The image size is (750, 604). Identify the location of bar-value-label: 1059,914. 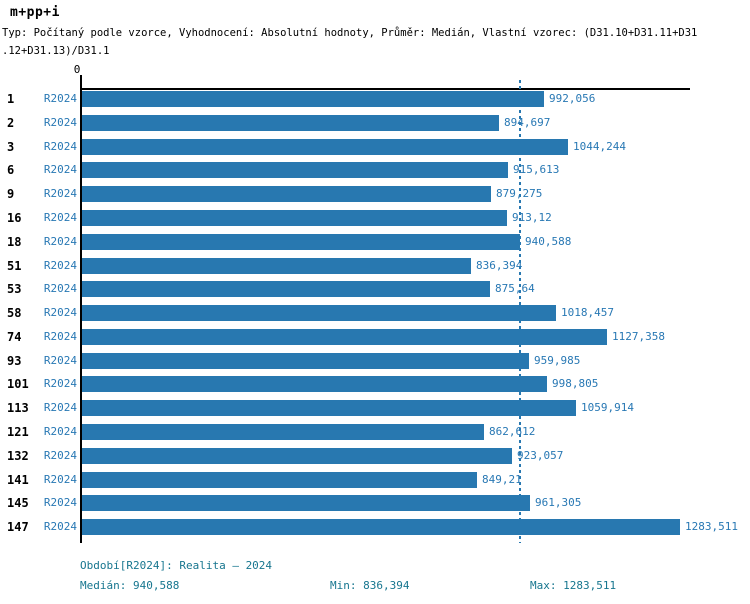
(607, 407).